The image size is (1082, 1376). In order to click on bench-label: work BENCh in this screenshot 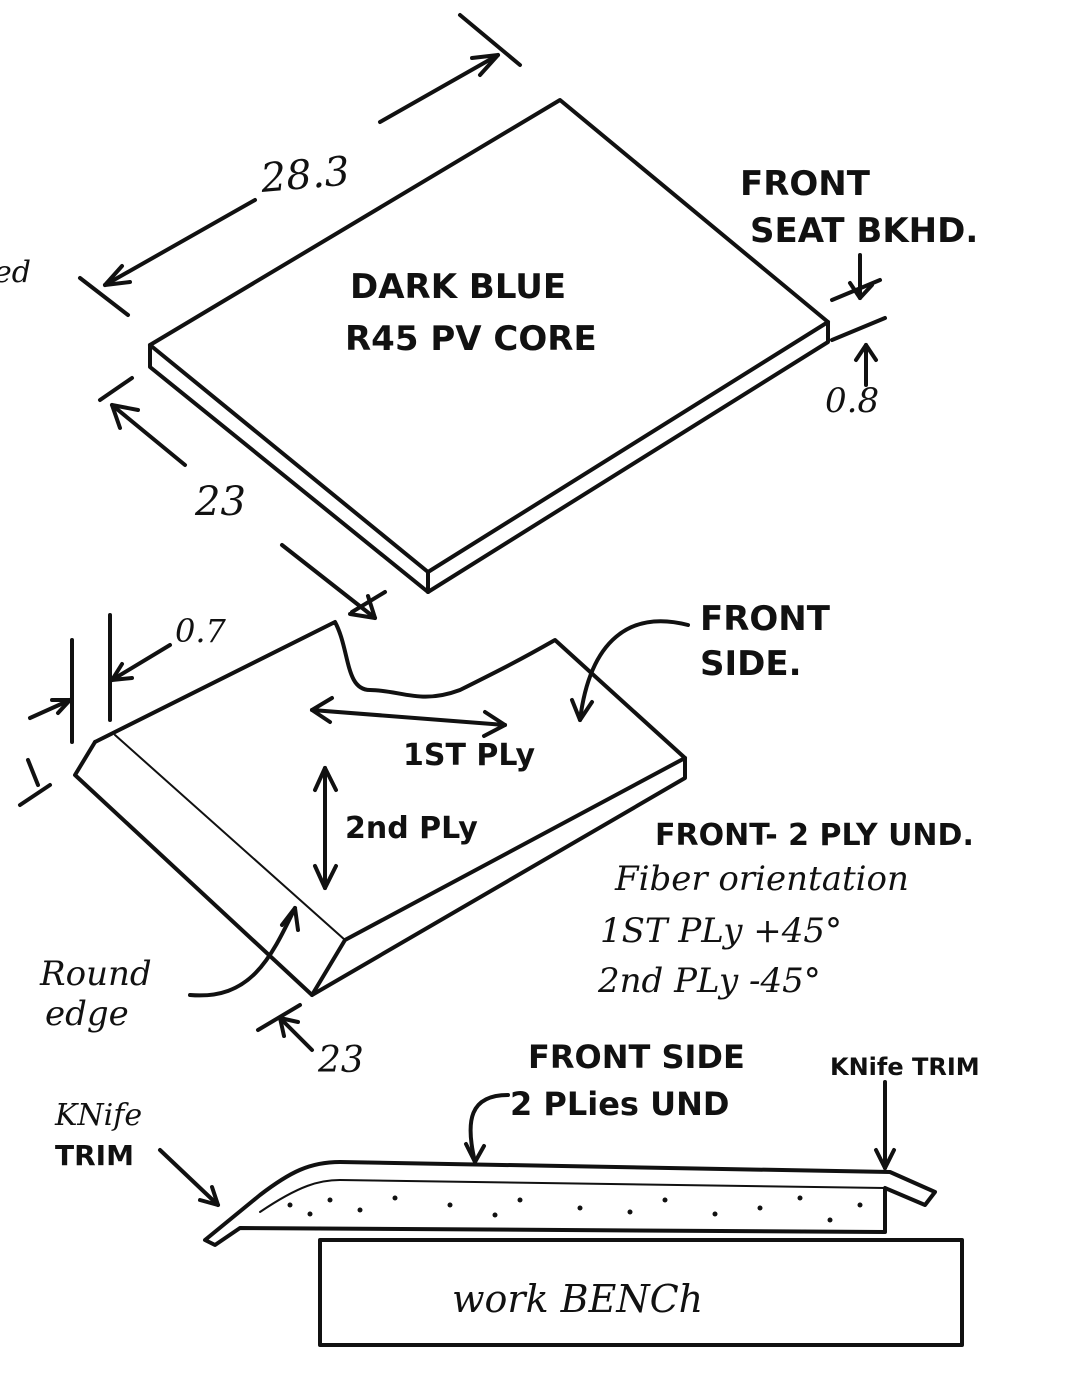, I will do `click(577, 1299)`.